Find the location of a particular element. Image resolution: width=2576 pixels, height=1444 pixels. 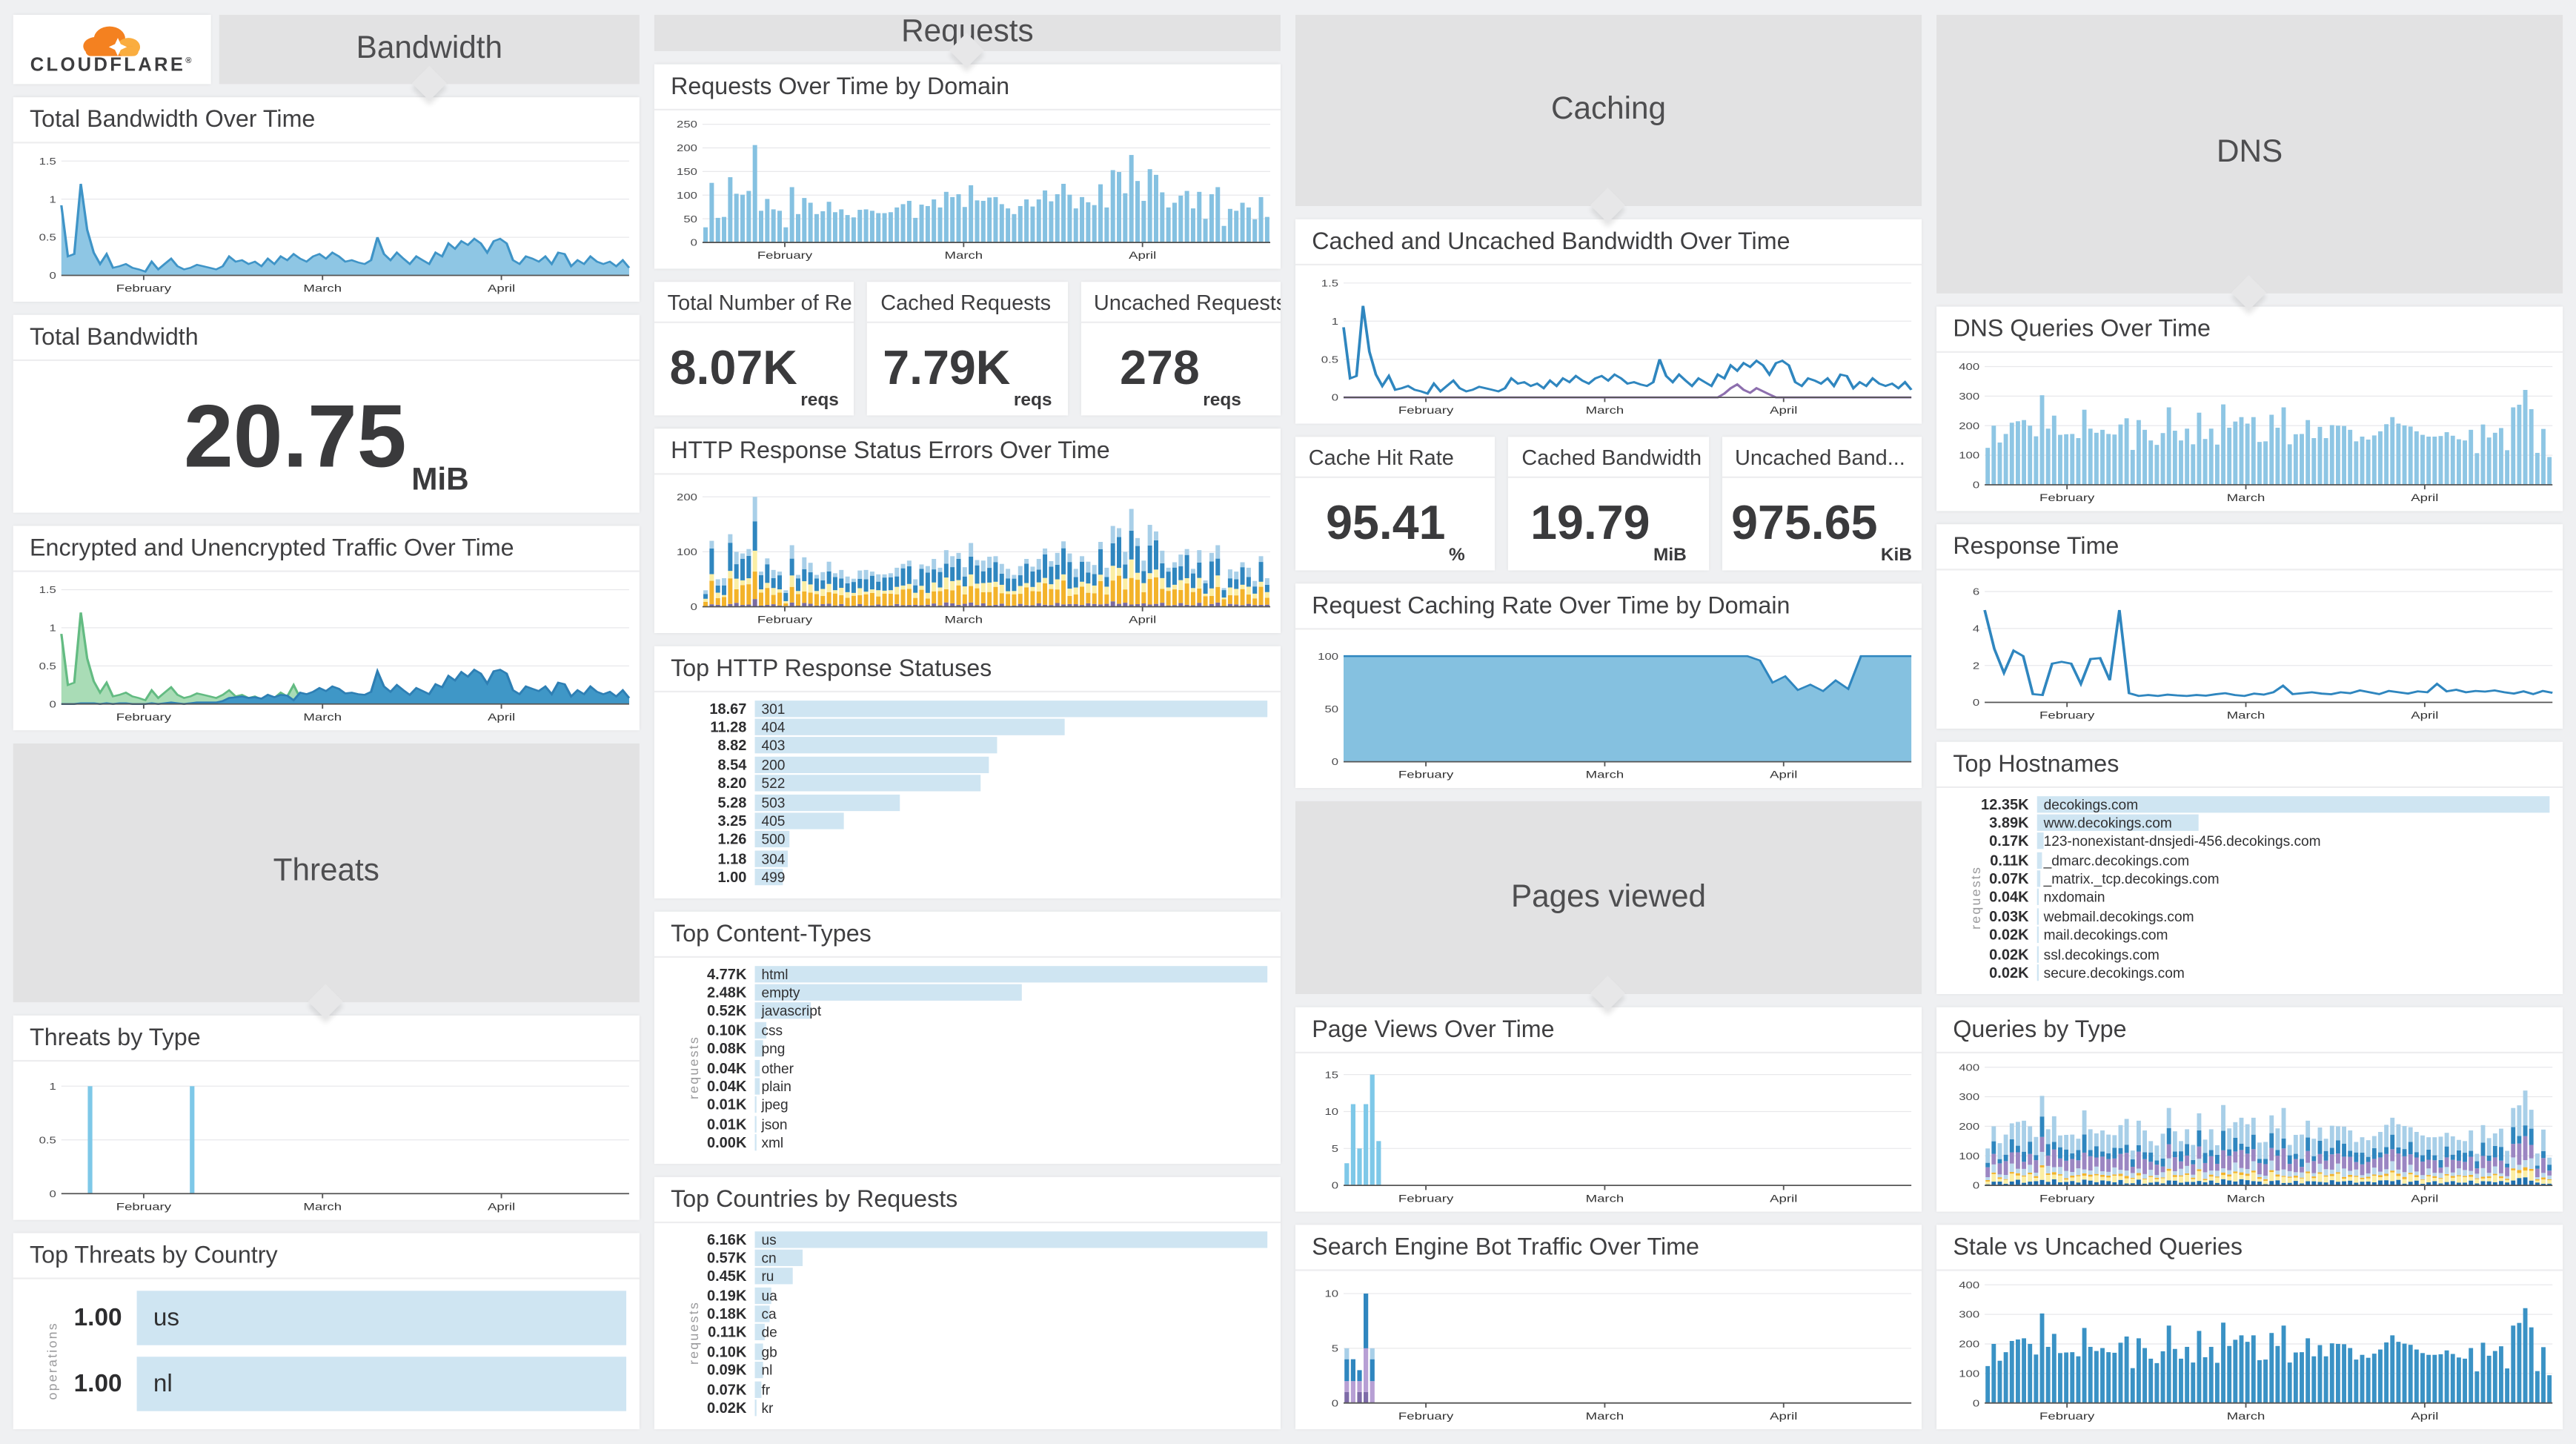

stat-value: 19.79 is located at coordinates (1590, 524).